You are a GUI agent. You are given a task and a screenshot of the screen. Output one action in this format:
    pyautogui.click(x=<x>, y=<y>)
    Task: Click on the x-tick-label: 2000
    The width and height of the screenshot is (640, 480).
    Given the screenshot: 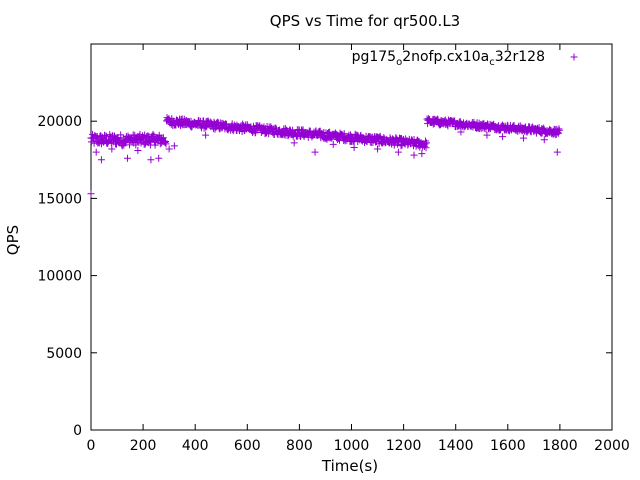 What is the action you would take?
    pyautogui.click(x=612, y=446)
    